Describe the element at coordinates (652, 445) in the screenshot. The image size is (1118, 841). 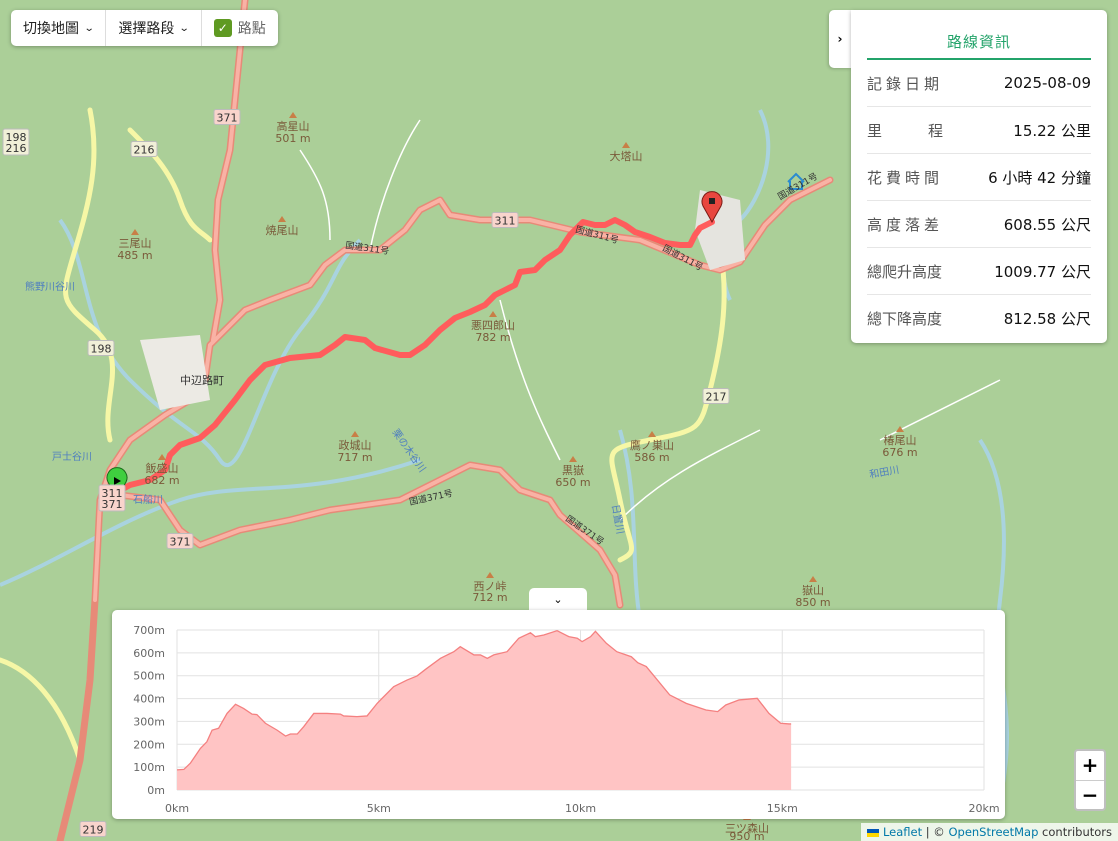
I see `peak-label: 鷹ノ巣山` at that location.